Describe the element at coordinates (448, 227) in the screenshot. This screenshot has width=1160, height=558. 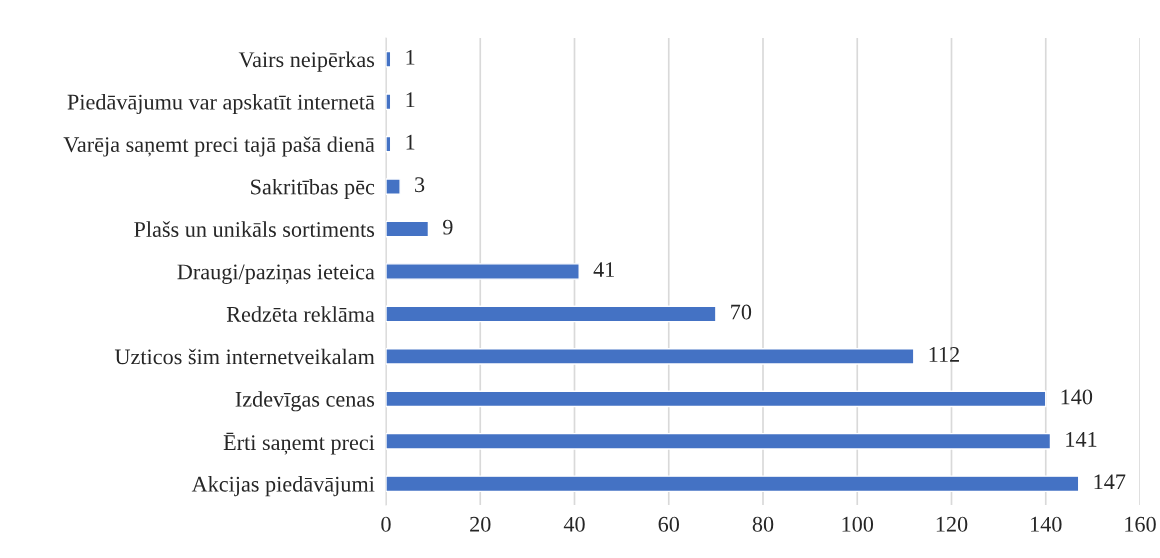
I see `data-label: 9` at that location.